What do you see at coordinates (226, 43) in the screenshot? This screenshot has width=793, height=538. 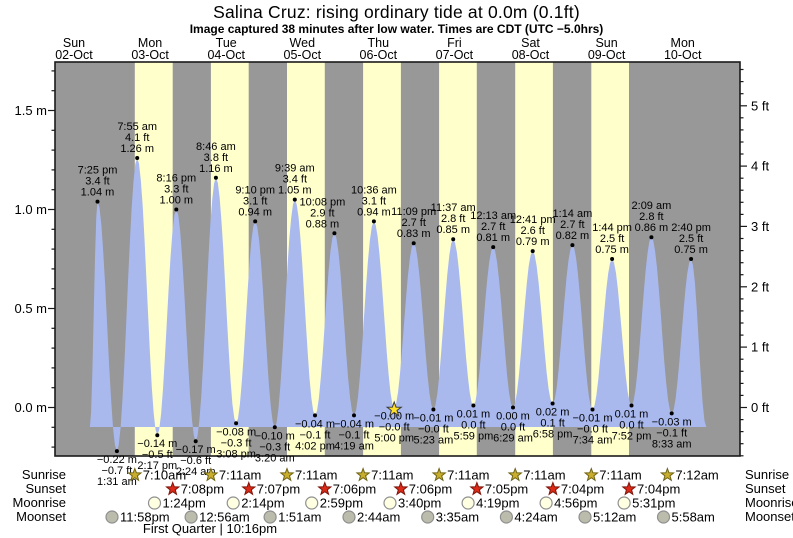 I see `day-label-name: Tue` at bounding box center [226, 43].